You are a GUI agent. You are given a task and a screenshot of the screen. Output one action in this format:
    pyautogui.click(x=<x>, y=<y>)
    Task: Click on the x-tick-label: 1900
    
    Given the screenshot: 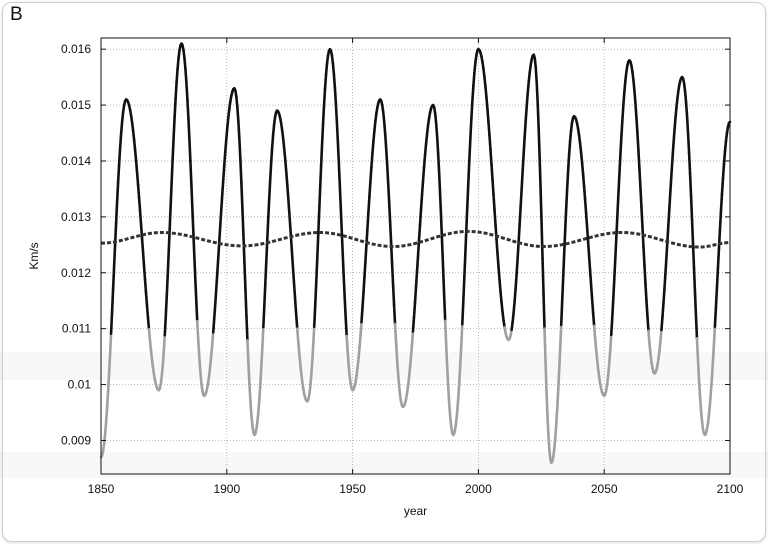 What is the action you would take?
    pyautogui.click(x=226, y=489)
    